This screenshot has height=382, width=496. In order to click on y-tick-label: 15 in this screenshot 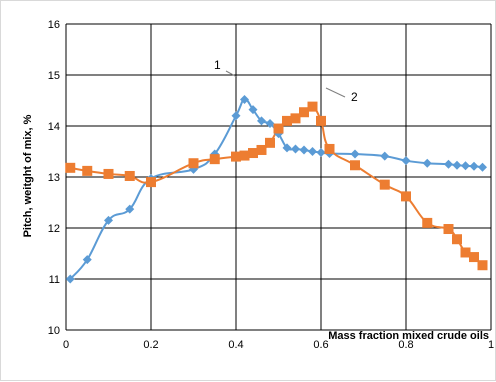, I will do `click(54, 76)`.